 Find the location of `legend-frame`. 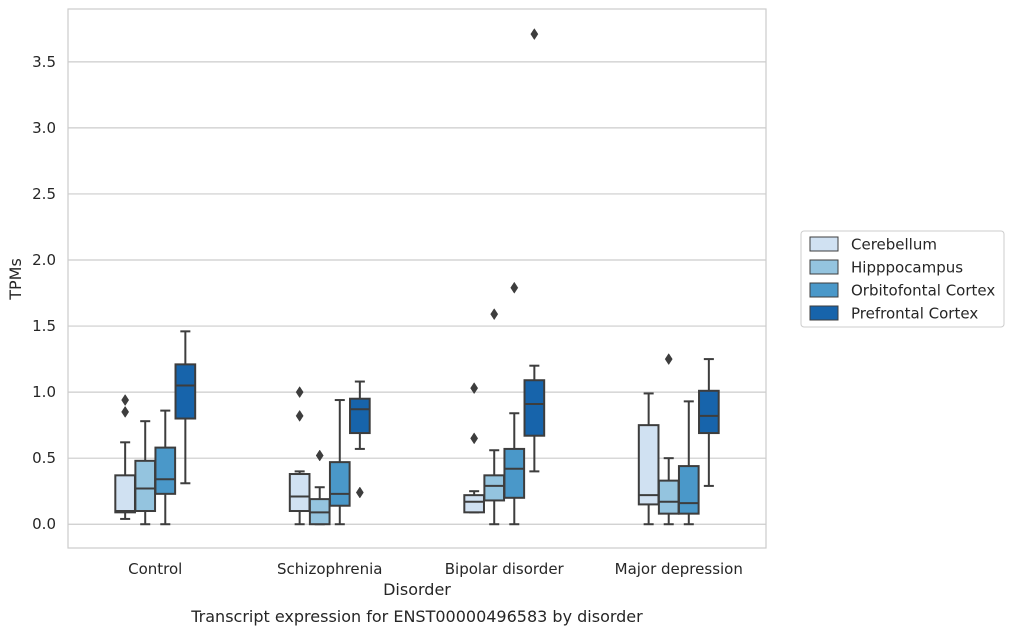

legend-frame is located at coordinates (902, 279).